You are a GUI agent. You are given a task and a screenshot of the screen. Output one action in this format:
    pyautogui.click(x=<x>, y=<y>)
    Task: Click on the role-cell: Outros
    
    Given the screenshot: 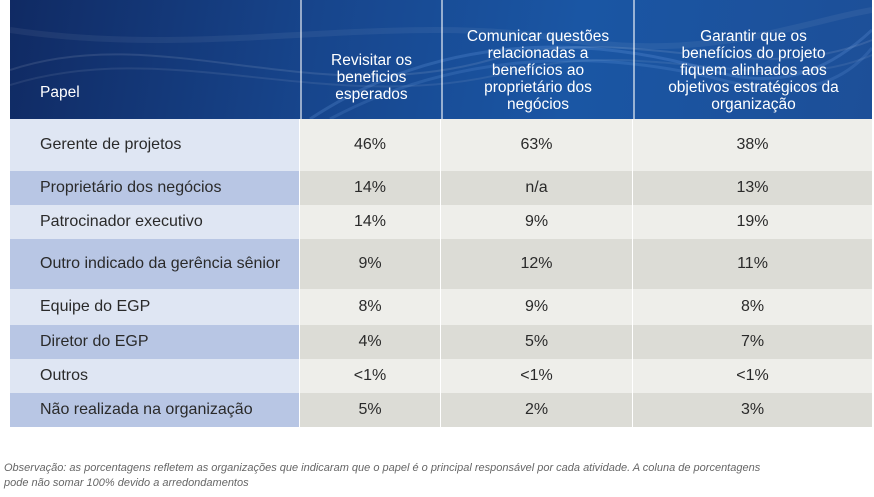 What is the action you would take?
    pyautogui.click(x=155, y=376)
    